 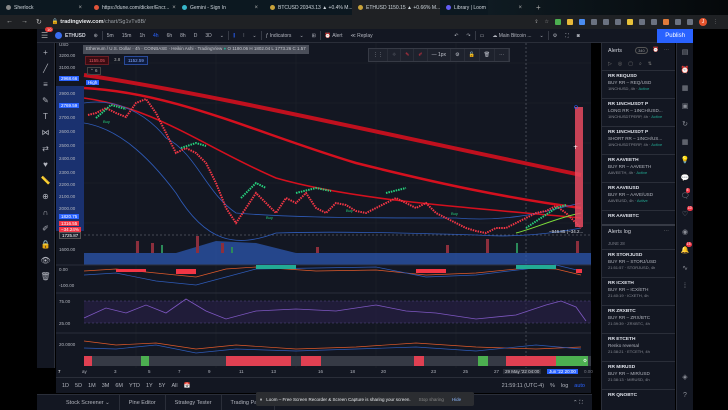 What do you see at coordinates (578, 402) in the screenshot?
I see `collapse-panel-icon: ⌃ ⛶` at bounding box center [578, 402].